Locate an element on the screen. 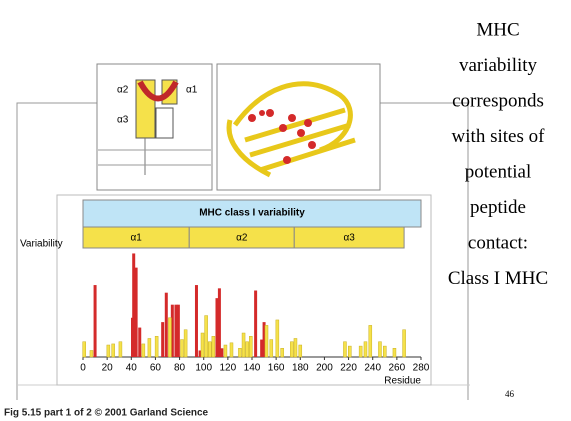 The image size is (571, 421). x-tick-label: 200 is located at coordinates (324, 368).